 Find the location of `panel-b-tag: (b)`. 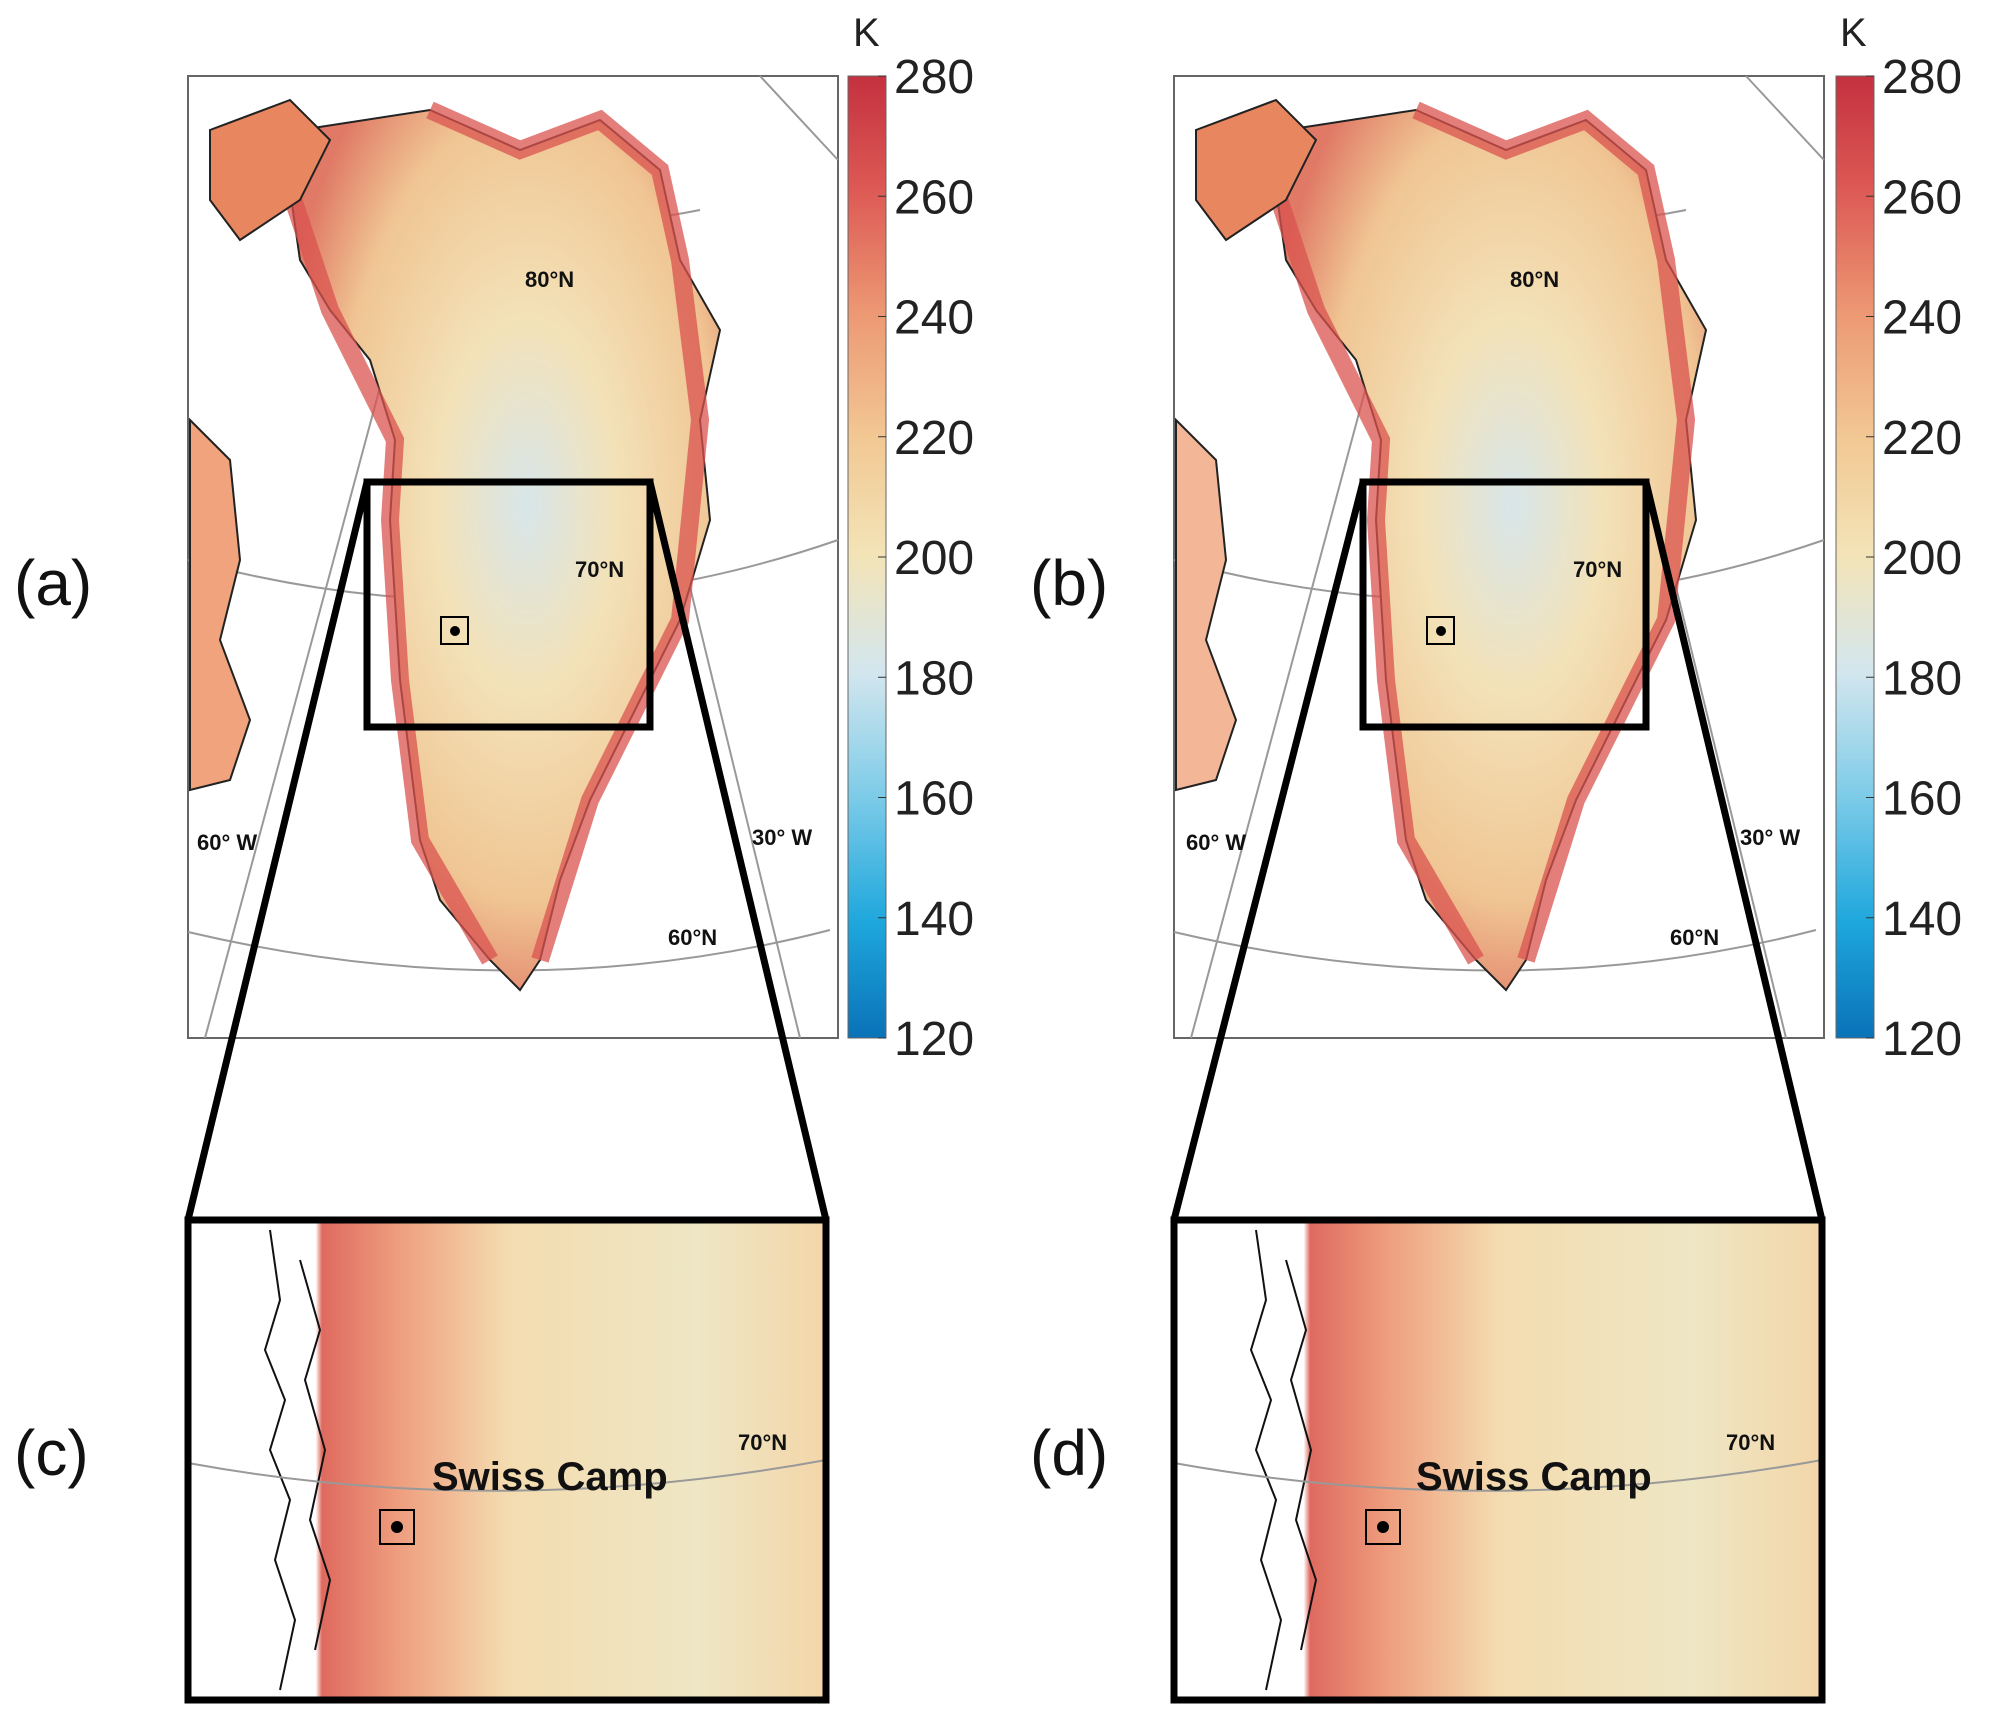

panel-b-tag: (b) is located at coordinates (1069, 583).